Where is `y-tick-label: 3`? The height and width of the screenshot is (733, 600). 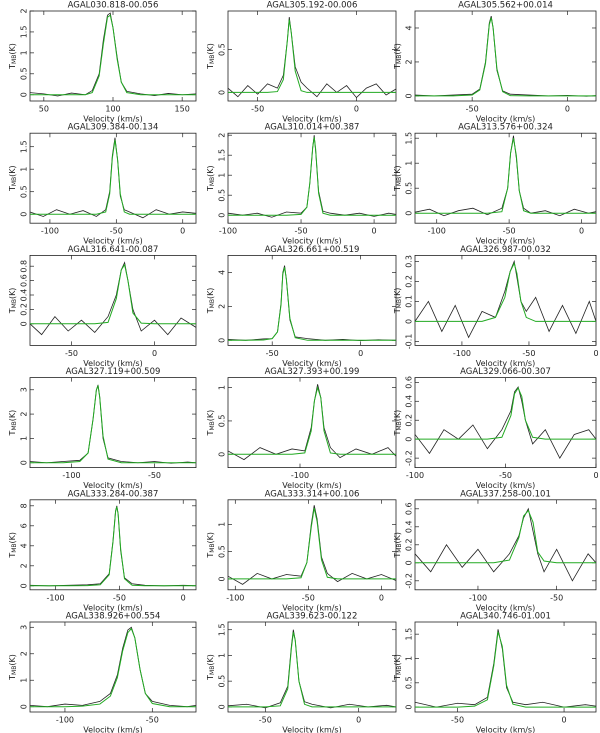
y-tick-label: 3 is located at coordinates (24, 627).